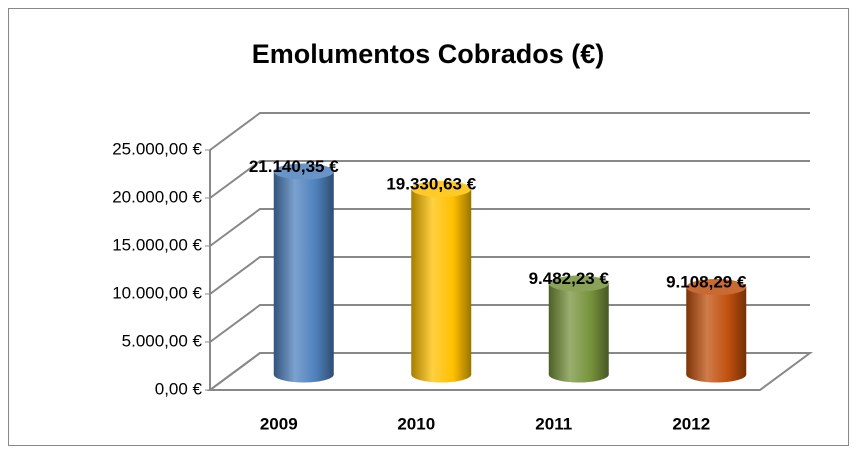  I want to click on y-tick-label: 10.000,00 €, so click(157, 292).